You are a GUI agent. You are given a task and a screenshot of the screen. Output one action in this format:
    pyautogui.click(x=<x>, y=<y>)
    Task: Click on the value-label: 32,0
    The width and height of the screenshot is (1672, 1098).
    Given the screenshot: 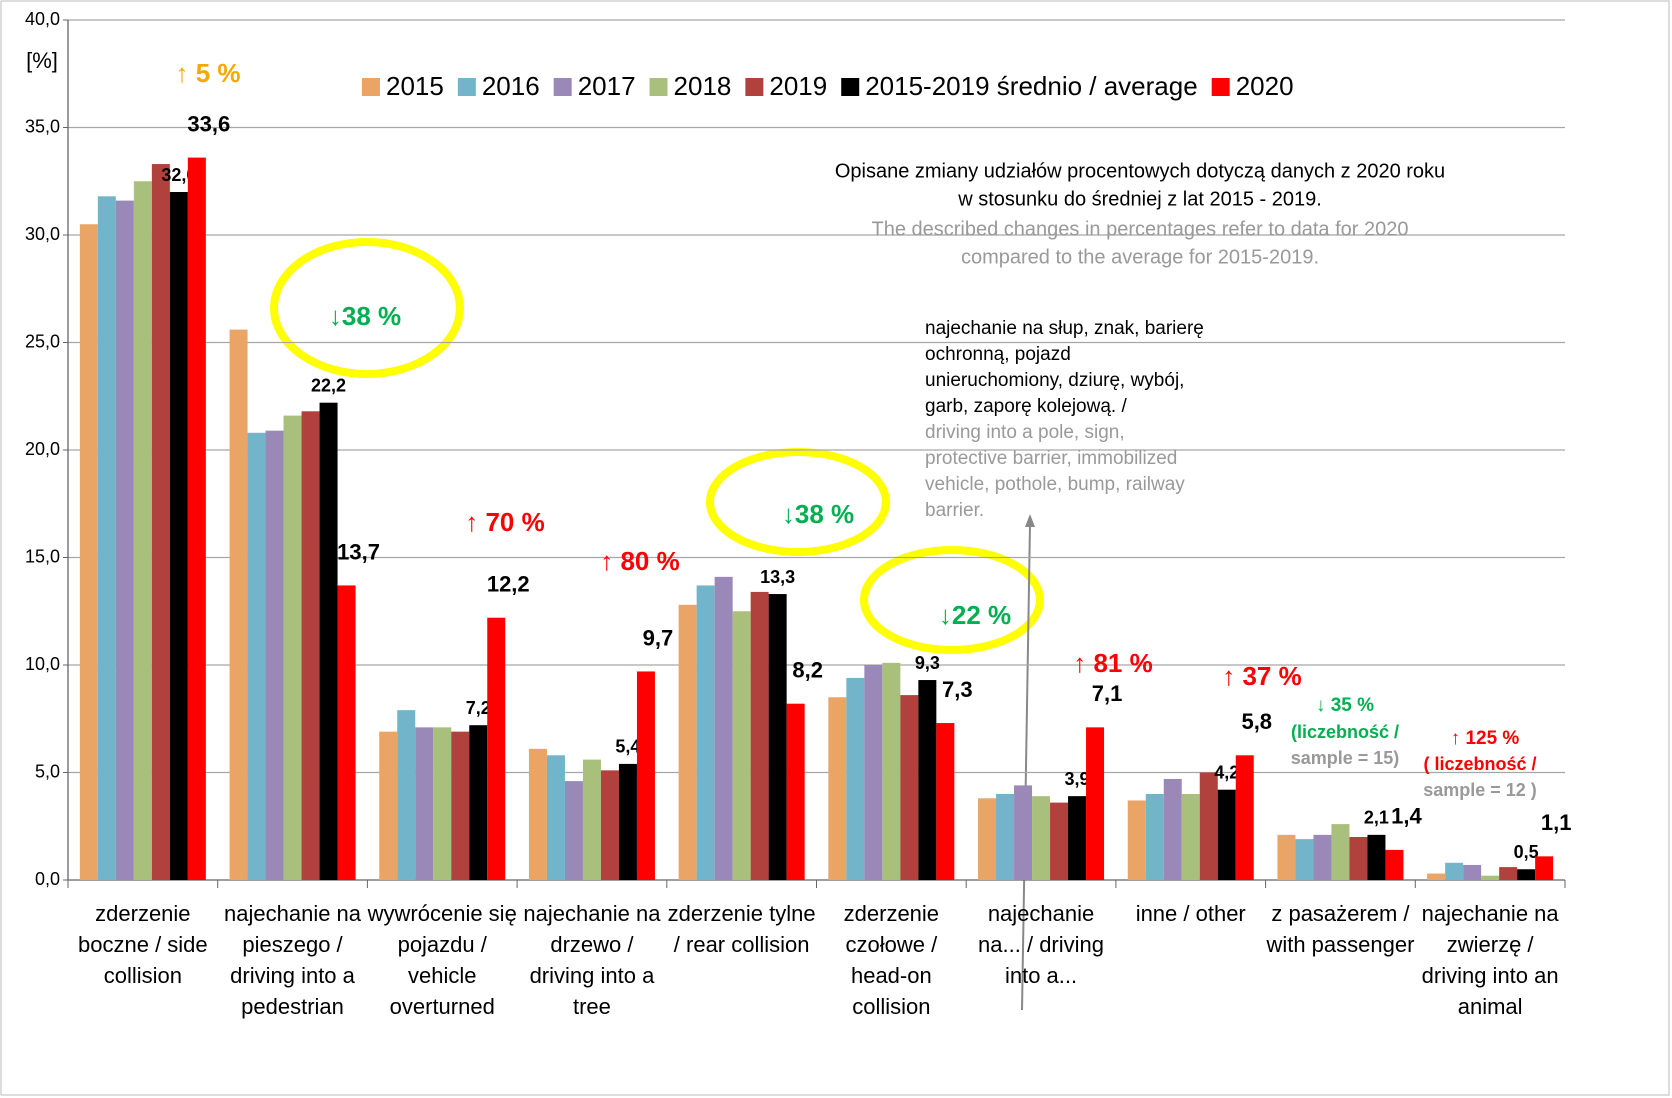 What is the action you would take?
    pyautogui.click(x=178, y=175)
    